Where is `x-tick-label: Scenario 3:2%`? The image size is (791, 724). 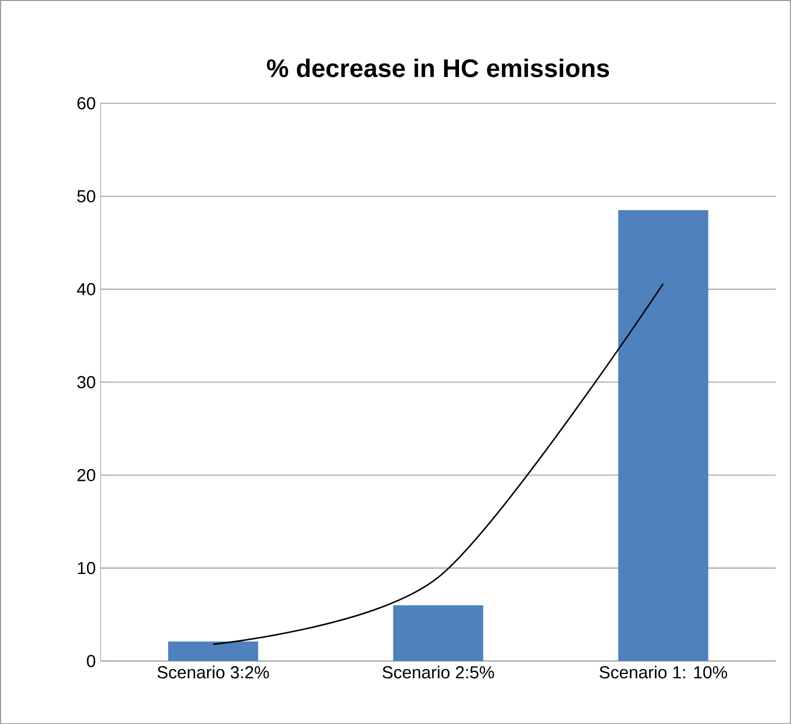
x-tick-label: Scenario 3:2% is located at coordinates (213, 672).